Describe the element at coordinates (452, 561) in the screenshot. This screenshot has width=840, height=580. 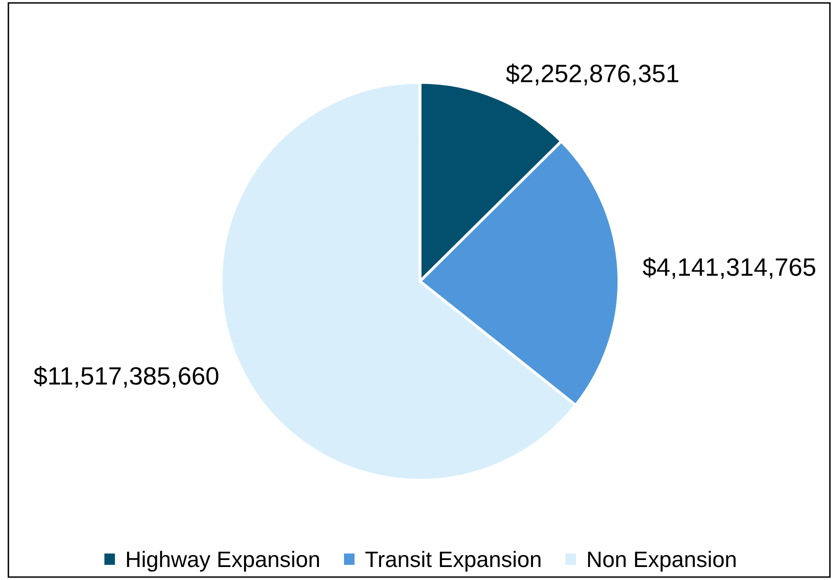
I see `legend-label: Transit Expansion` at that location.